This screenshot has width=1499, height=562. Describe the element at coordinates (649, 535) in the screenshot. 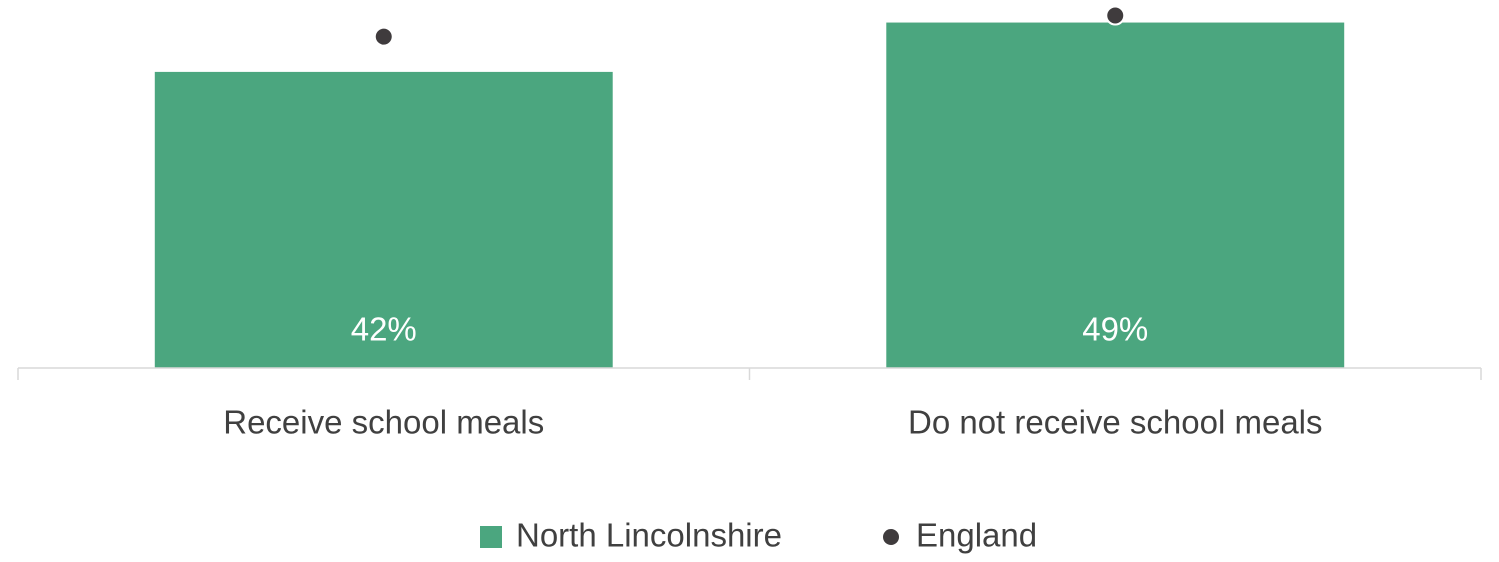

I see `legend-label: North Lincolnshire` at that location.